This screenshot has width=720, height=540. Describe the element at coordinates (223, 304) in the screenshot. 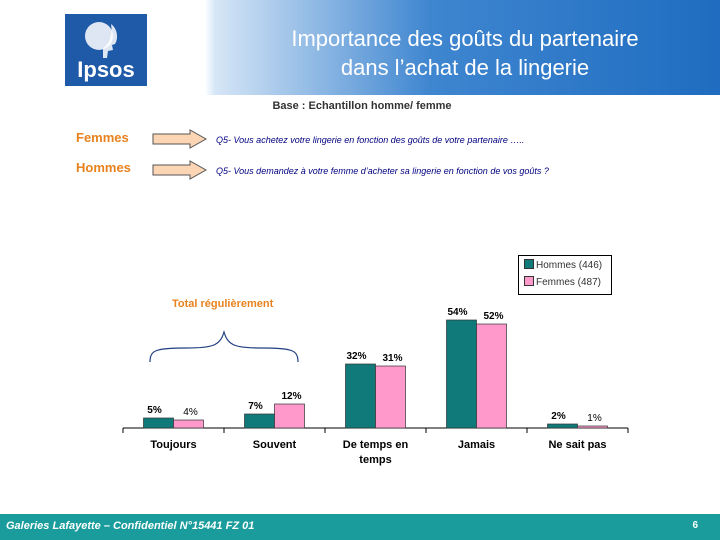

I see `total-regulierement-label: Total régulièrement` at that location.